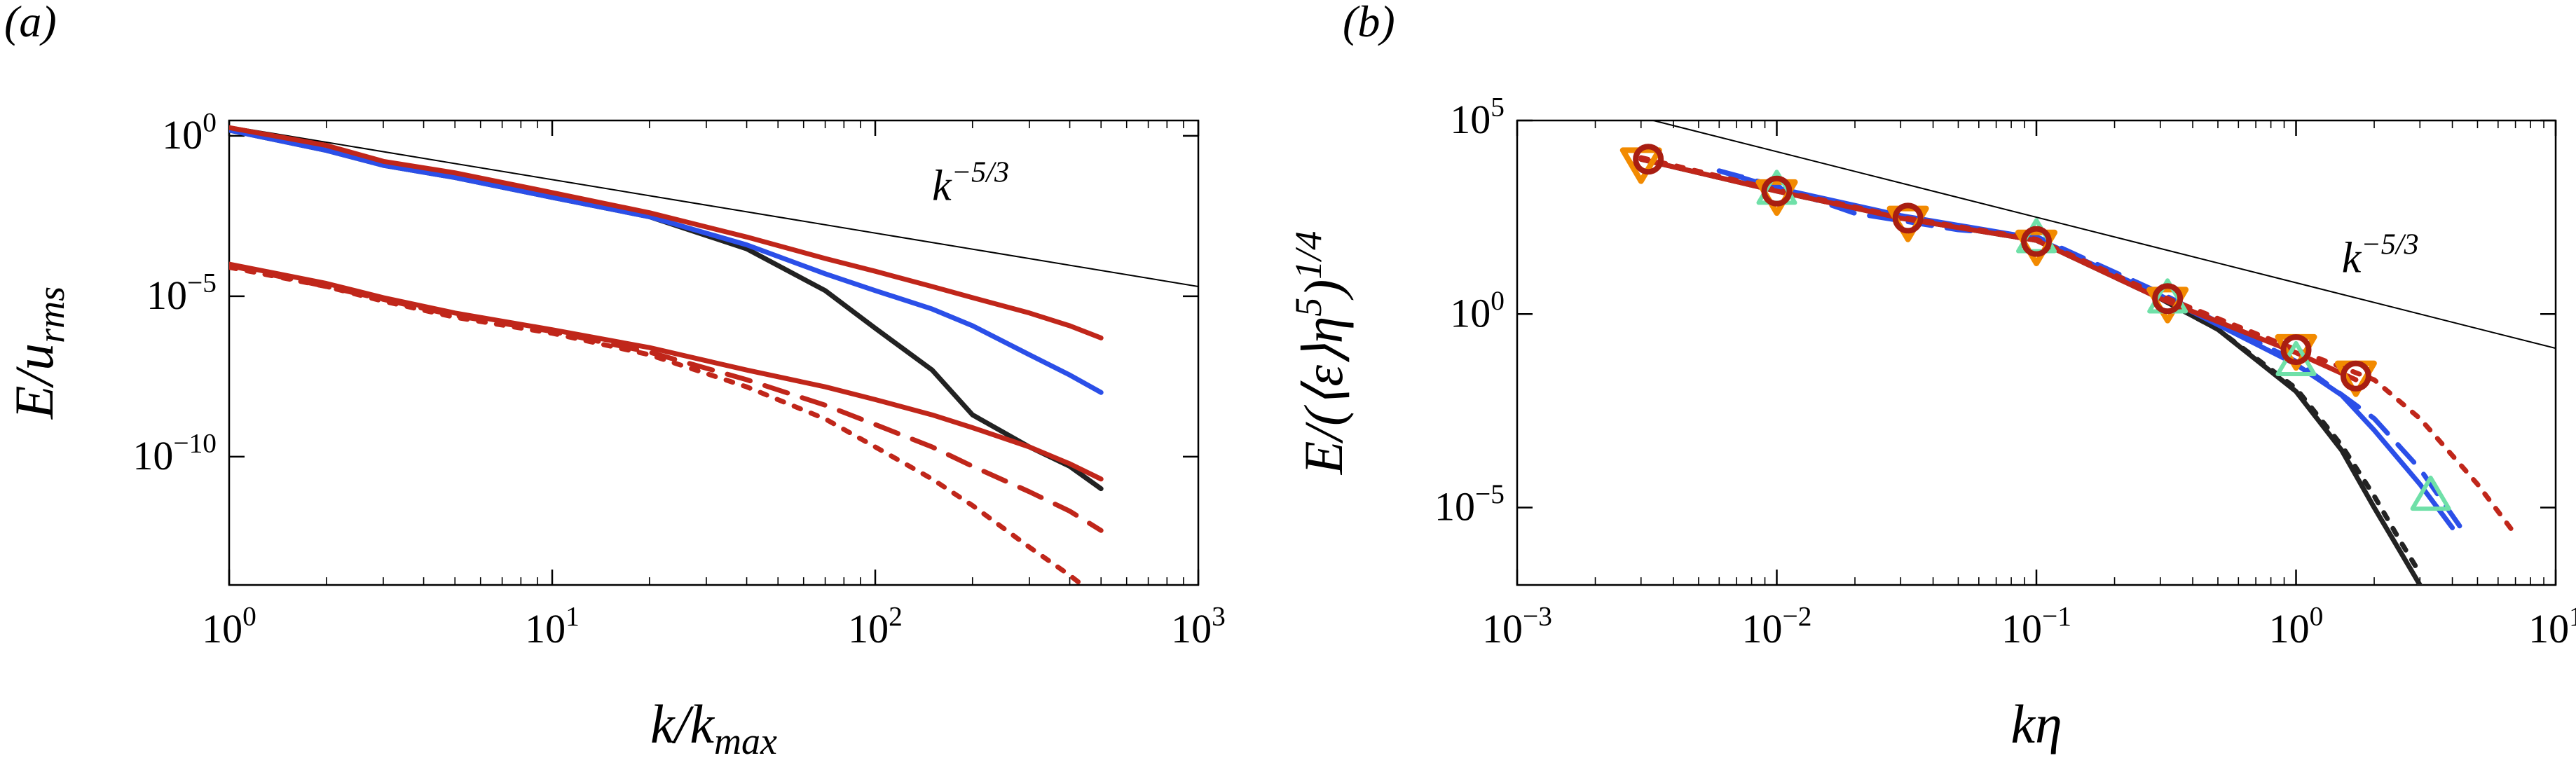 Image resolution: width=2576 pixels, height=765 pixels. What do you see at coordinates (2036, 724) in the screenshot?
I see `x-axis-label: kη` at bounding box center [2036, 724].